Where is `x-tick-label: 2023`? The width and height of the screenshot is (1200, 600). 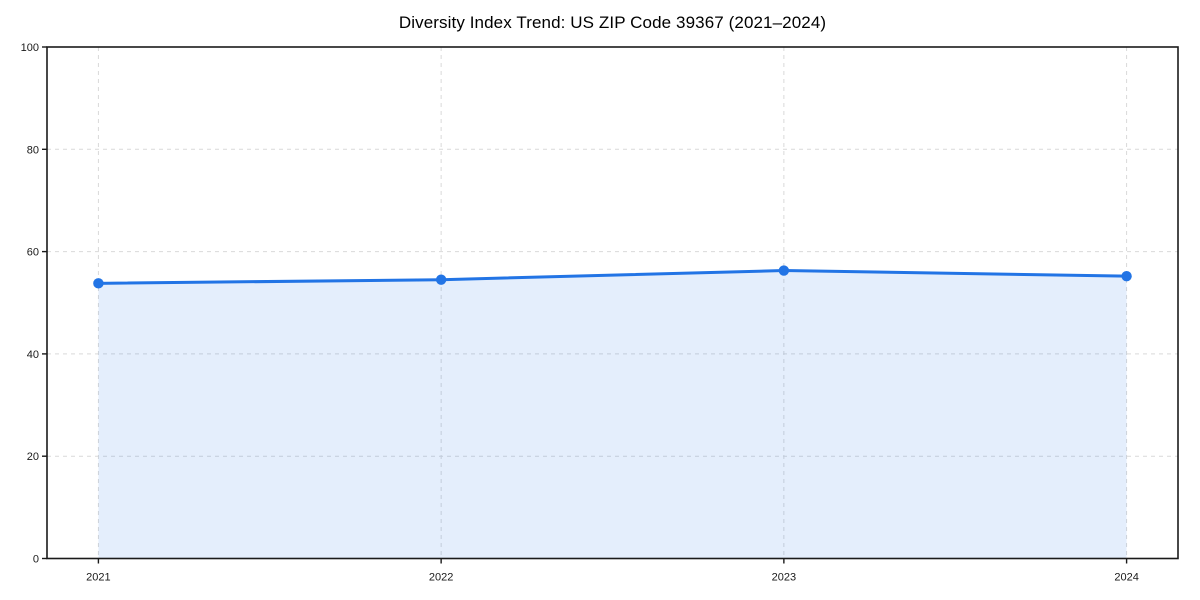
x-tick-label: 2023 is located at coordinates (784, 578).